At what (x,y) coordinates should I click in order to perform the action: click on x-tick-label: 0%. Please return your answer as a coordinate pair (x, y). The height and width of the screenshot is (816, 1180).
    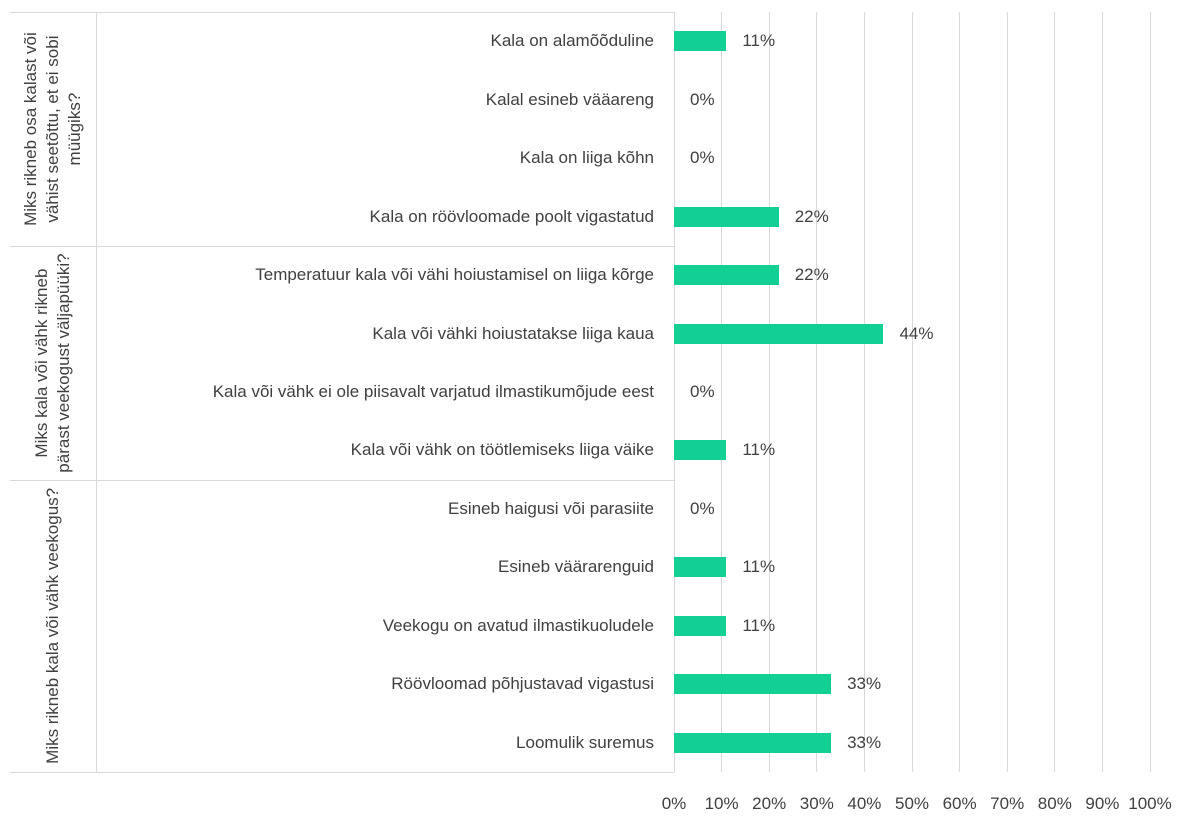
    Looking at the image, I should click on (674, 803).